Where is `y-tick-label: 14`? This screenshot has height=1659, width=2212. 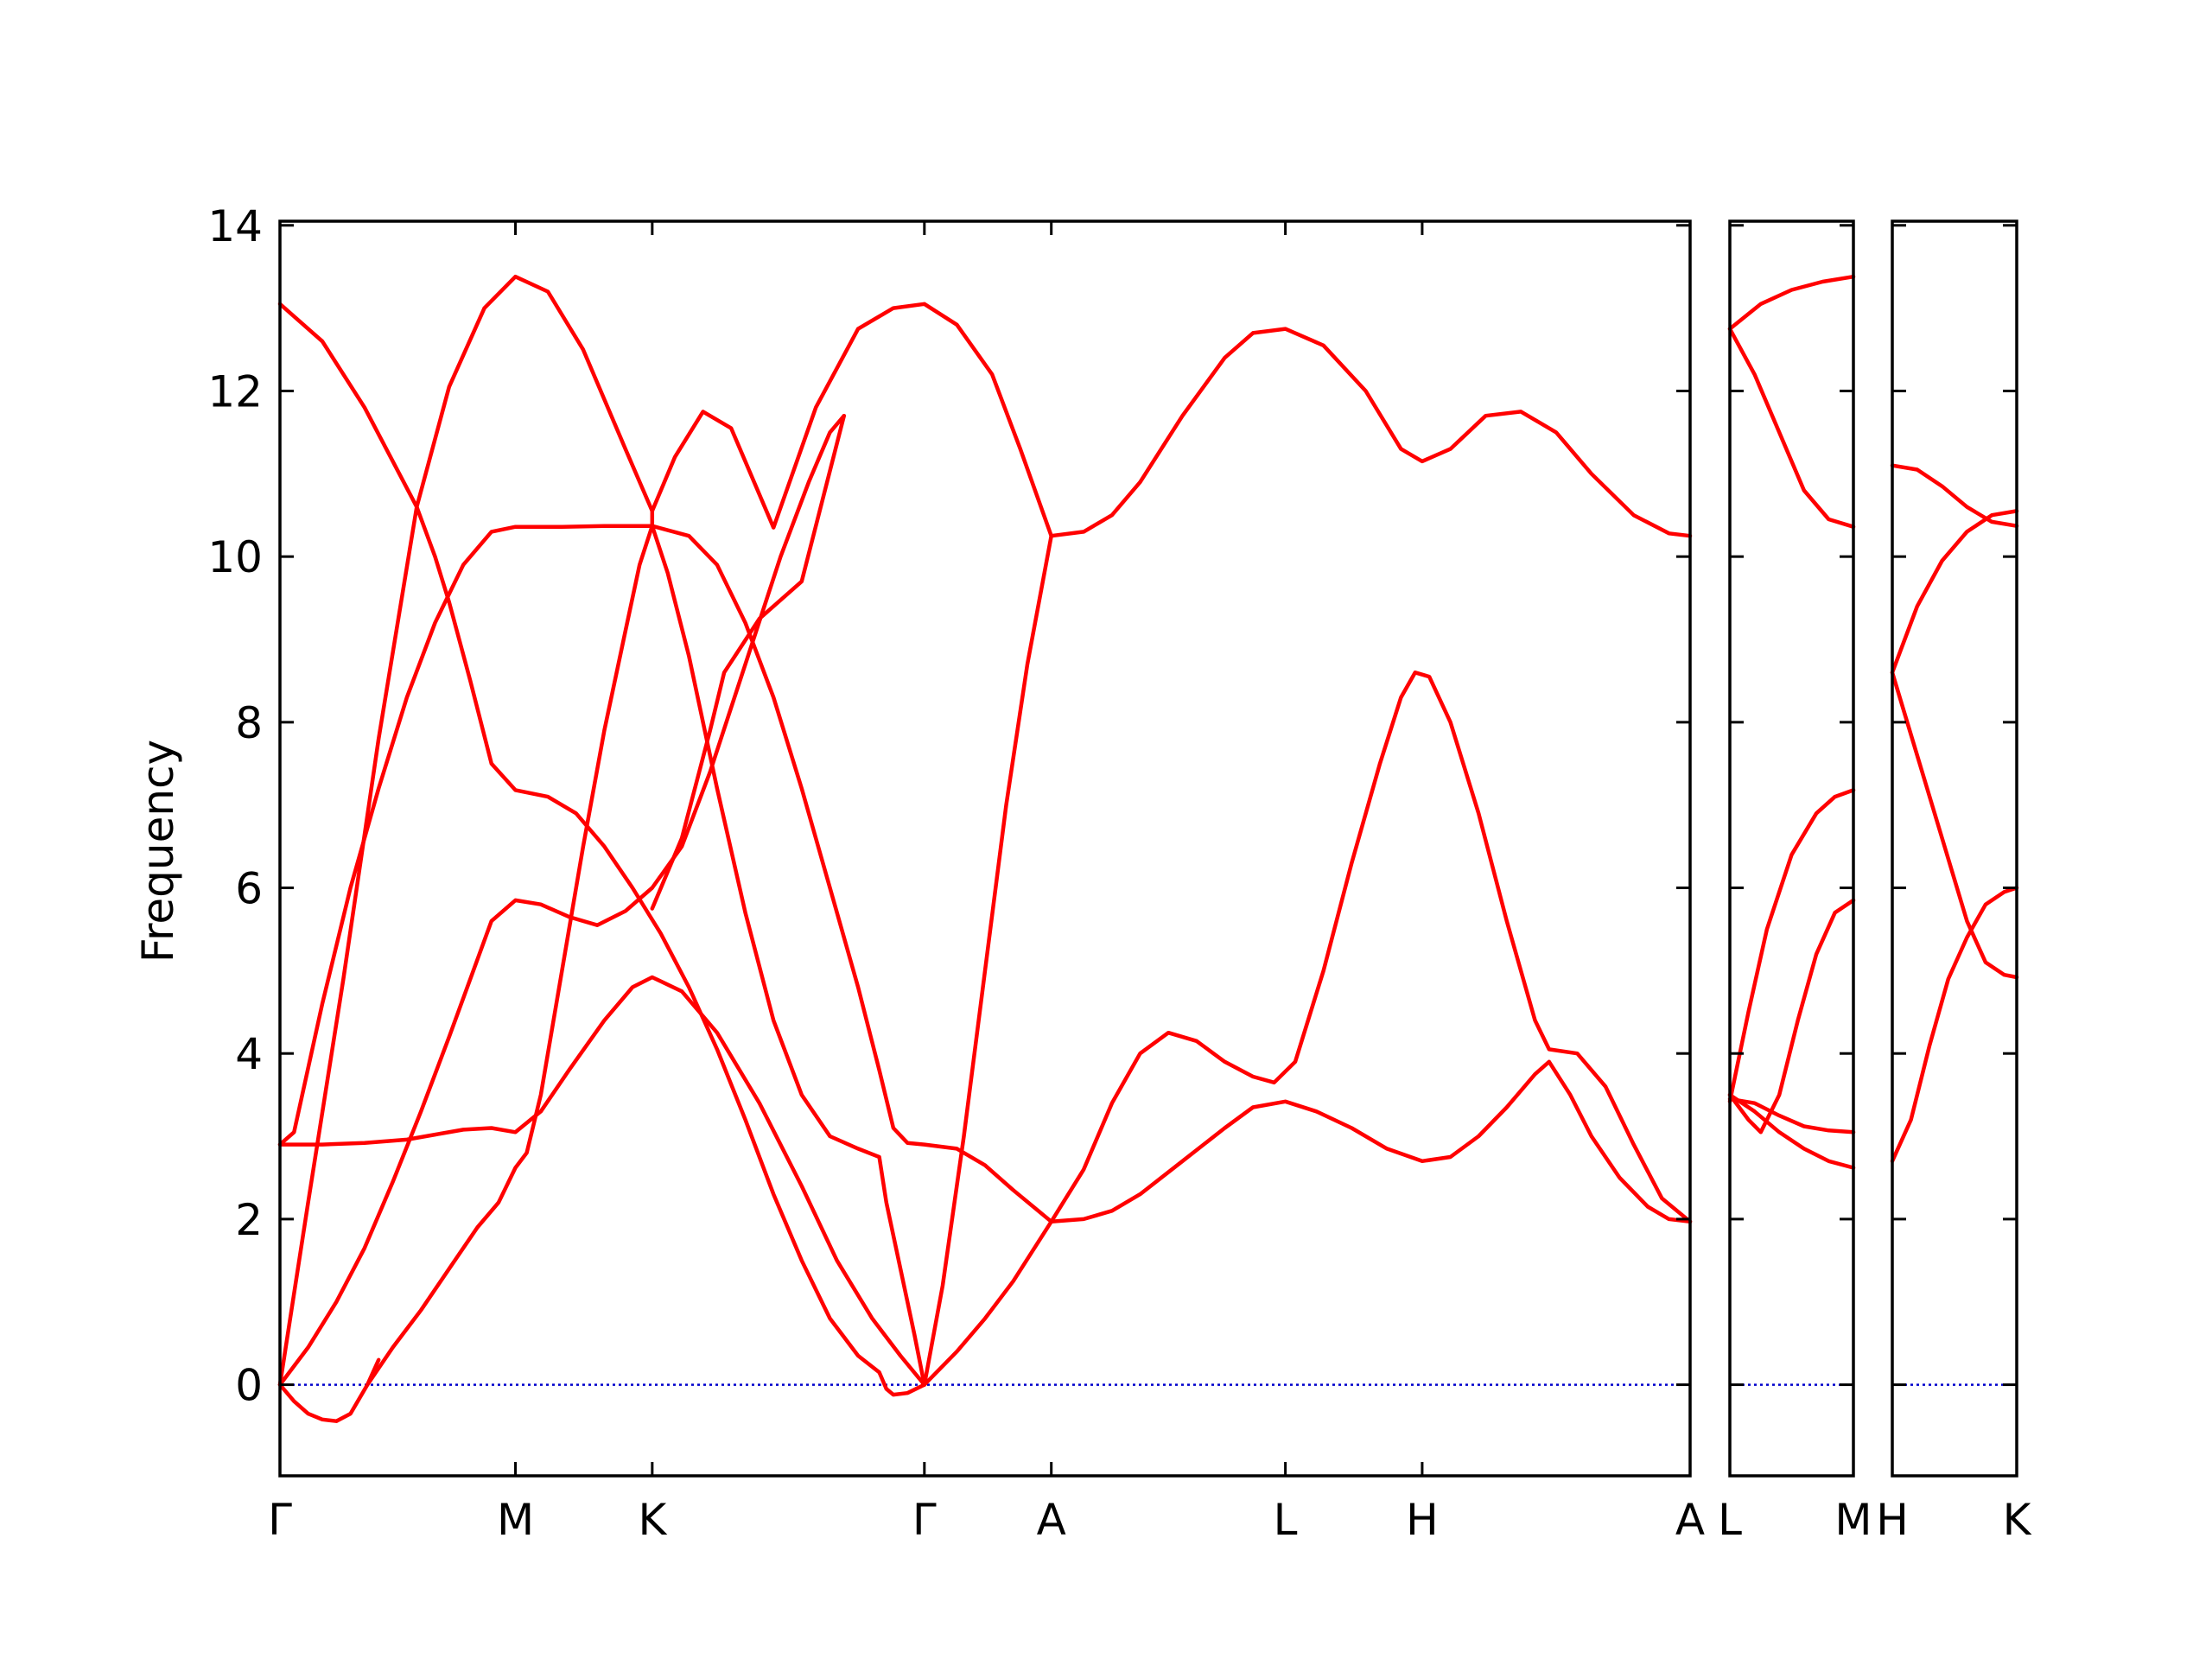 y-tick-label: 14 is located at coordinates (235, 226).